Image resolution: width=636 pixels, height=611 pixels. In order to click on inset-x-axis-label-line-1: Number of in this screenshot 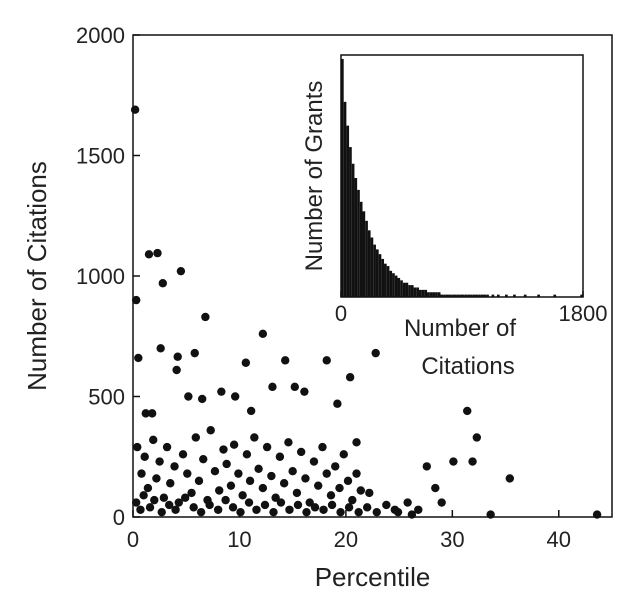, I will do `click(460, 328)`.